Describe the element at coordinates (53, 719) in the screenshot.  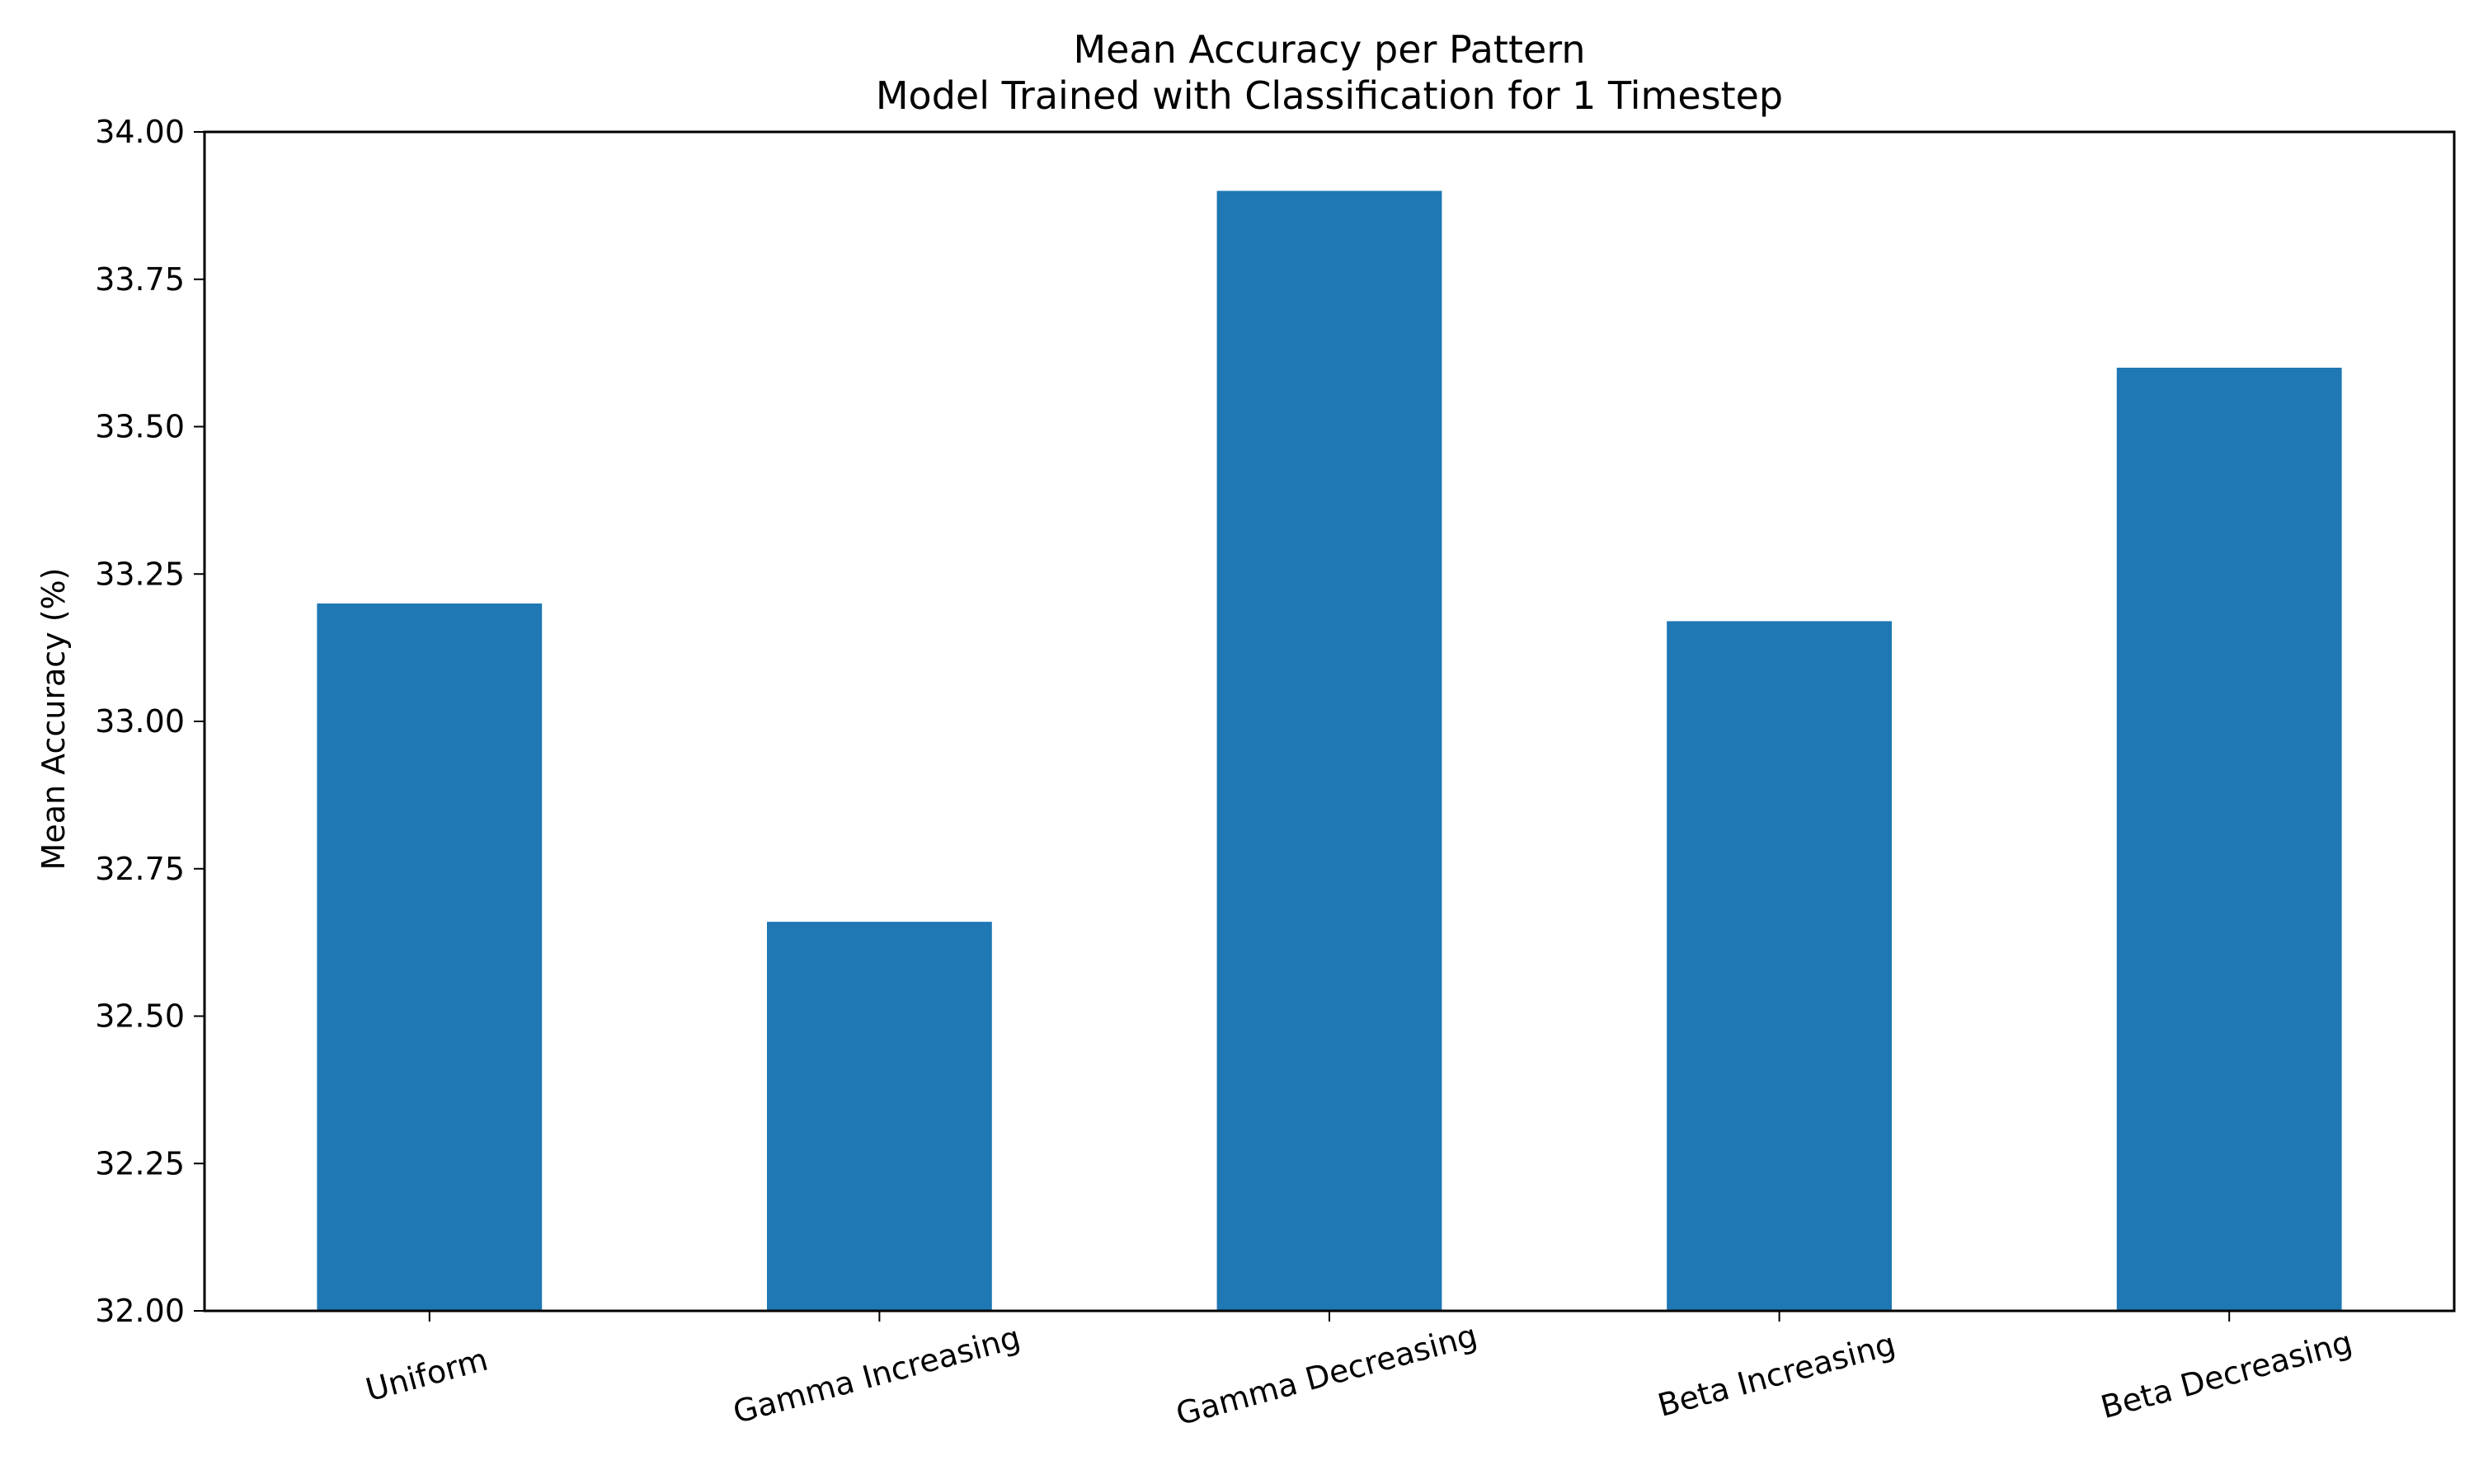
I see `y-axis-label: Mean Accuracy (%)` at that location.